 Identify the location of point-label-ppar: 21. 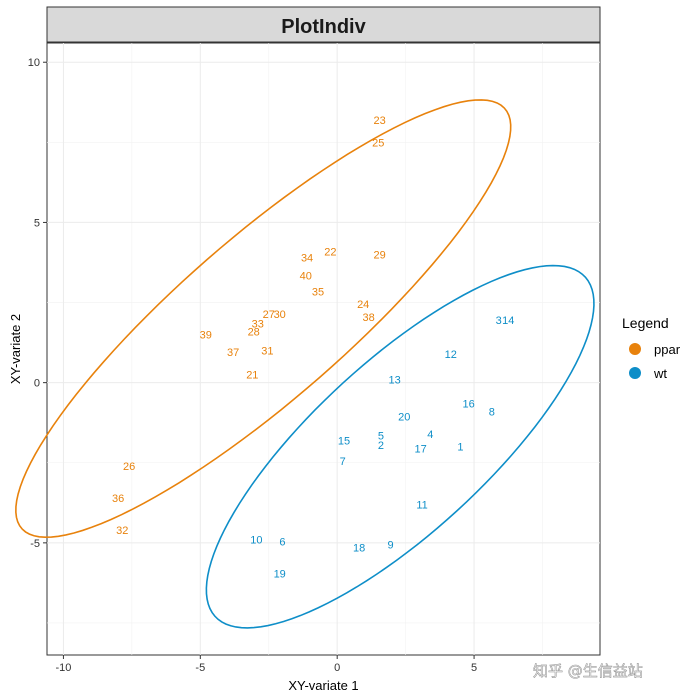
(252, 376).